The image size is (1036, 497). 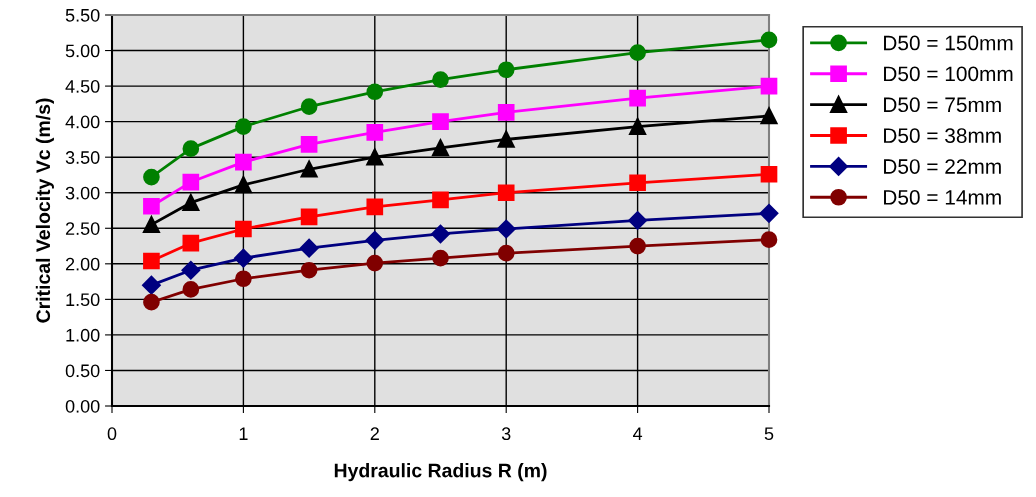 What do you see at coordinates (374, 433) in the screenshot?
I see `x-tick-label: 2` at bounding box center [374, 433].